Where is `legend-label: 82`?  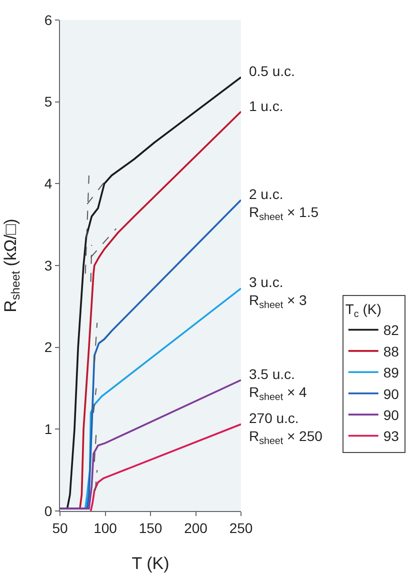
legend-label: 82 is located at coordinates (391, 330).